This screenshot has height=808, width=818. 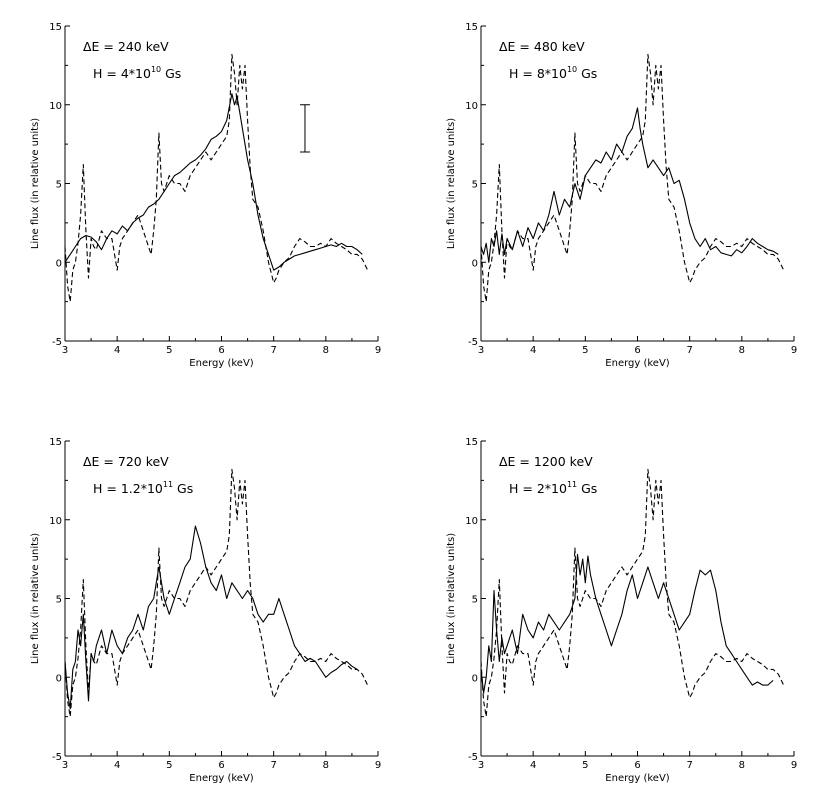 I want to click on annotation-field-base: H = 1.2*10, so click(x=128, y=488).